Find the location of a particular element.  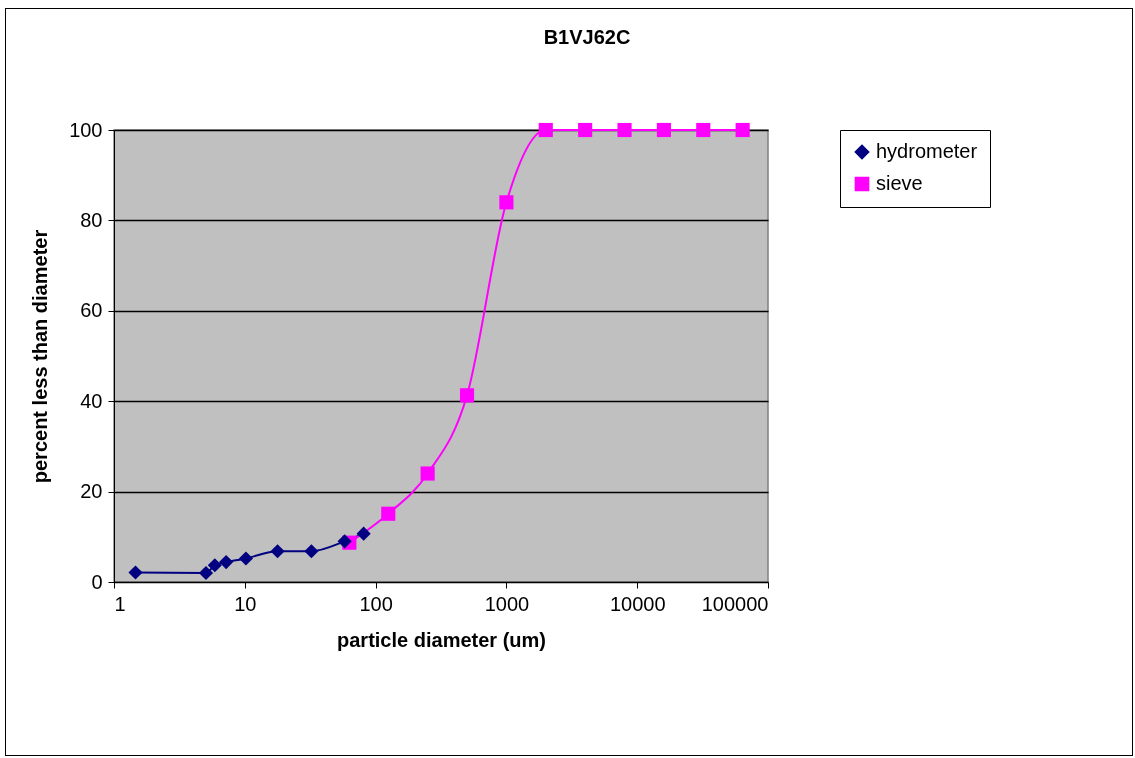

y-tick-label: 20 is located at coordinates (91, 491).